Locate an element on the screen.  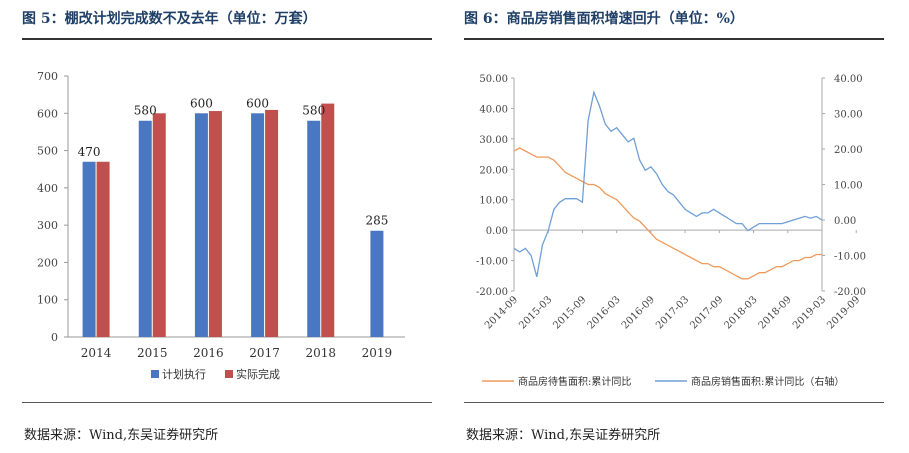
bar-plan-2019 is located at coordinates (377, 283).